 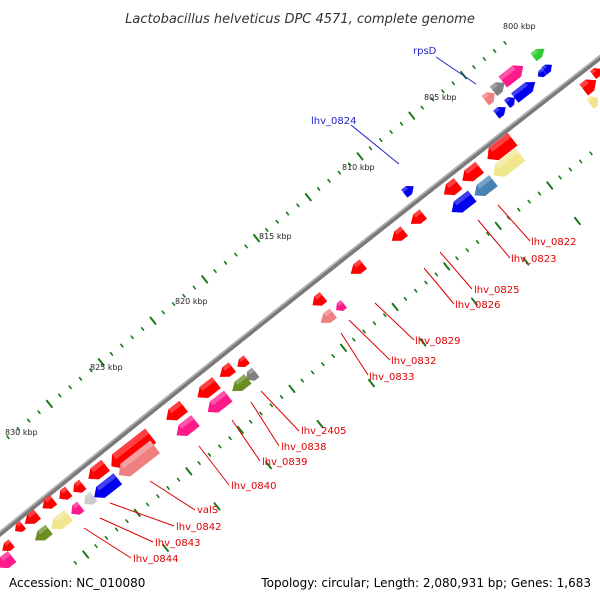 I want to click on gene-label-lhv-0829: lhv_0829, so click(x=437, y=341).